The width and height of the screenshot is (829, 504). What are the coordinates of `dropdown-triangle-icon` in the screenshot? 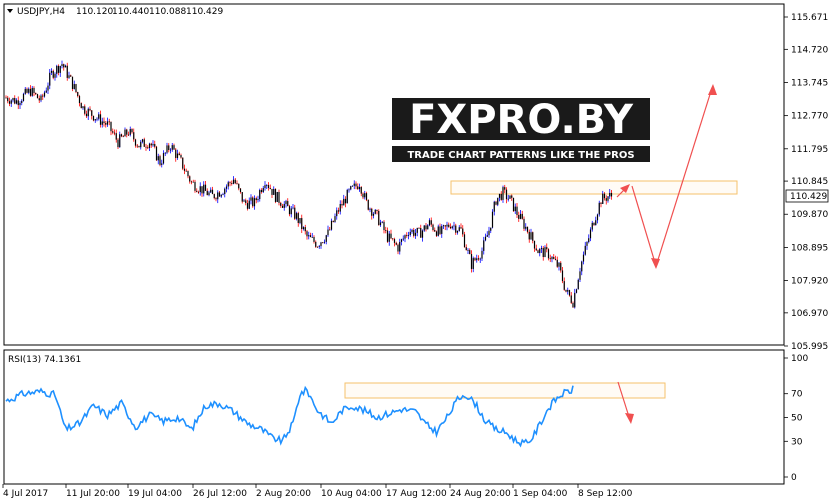 It's located at (10, 11).